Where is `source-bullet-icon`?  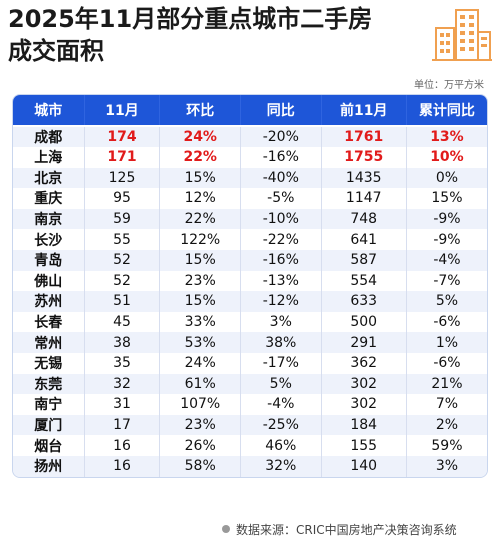 source-bullet-icon is located at coordinates (226, 529).